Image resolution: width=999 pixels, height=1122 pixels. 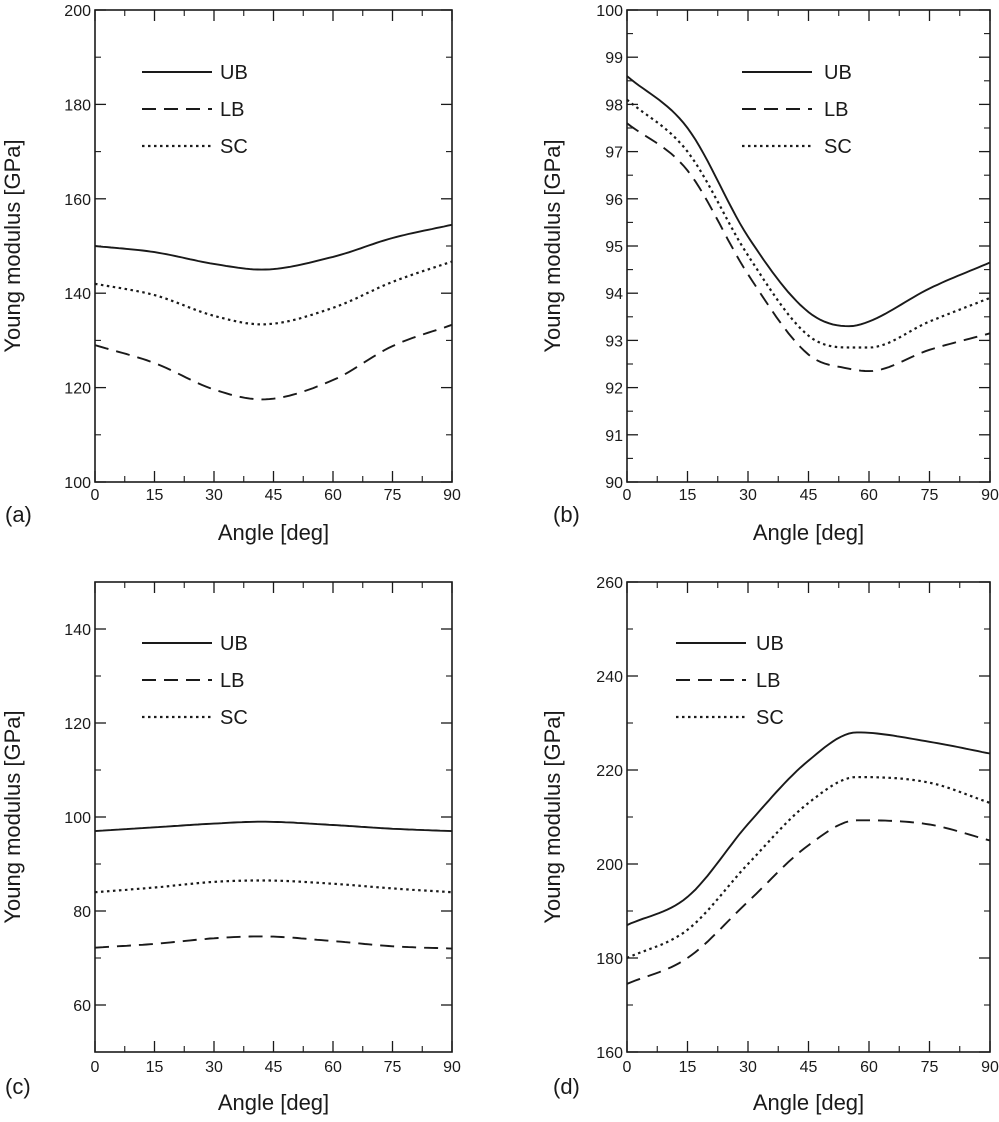 I want to click on y-tick-label: 220, so click(x=609, y=771).